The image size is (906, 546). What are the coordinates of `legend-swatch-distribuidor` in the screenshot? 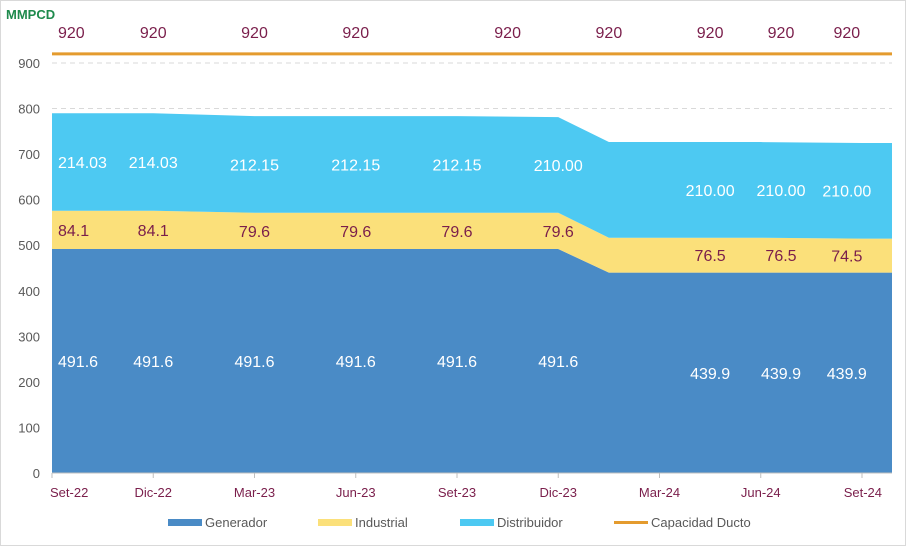 It's located at (477, 522).